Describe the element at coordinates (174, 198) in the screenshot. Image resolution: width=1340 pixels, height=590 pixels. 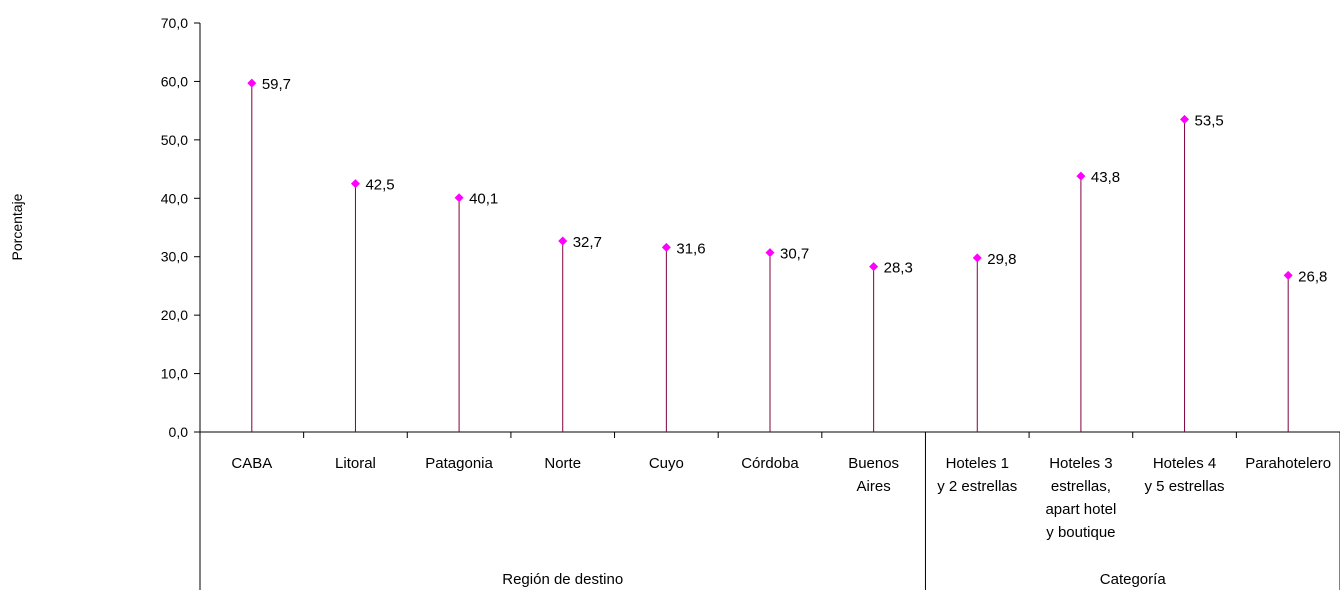
I see `y-tick-label: 40,0` at that location.